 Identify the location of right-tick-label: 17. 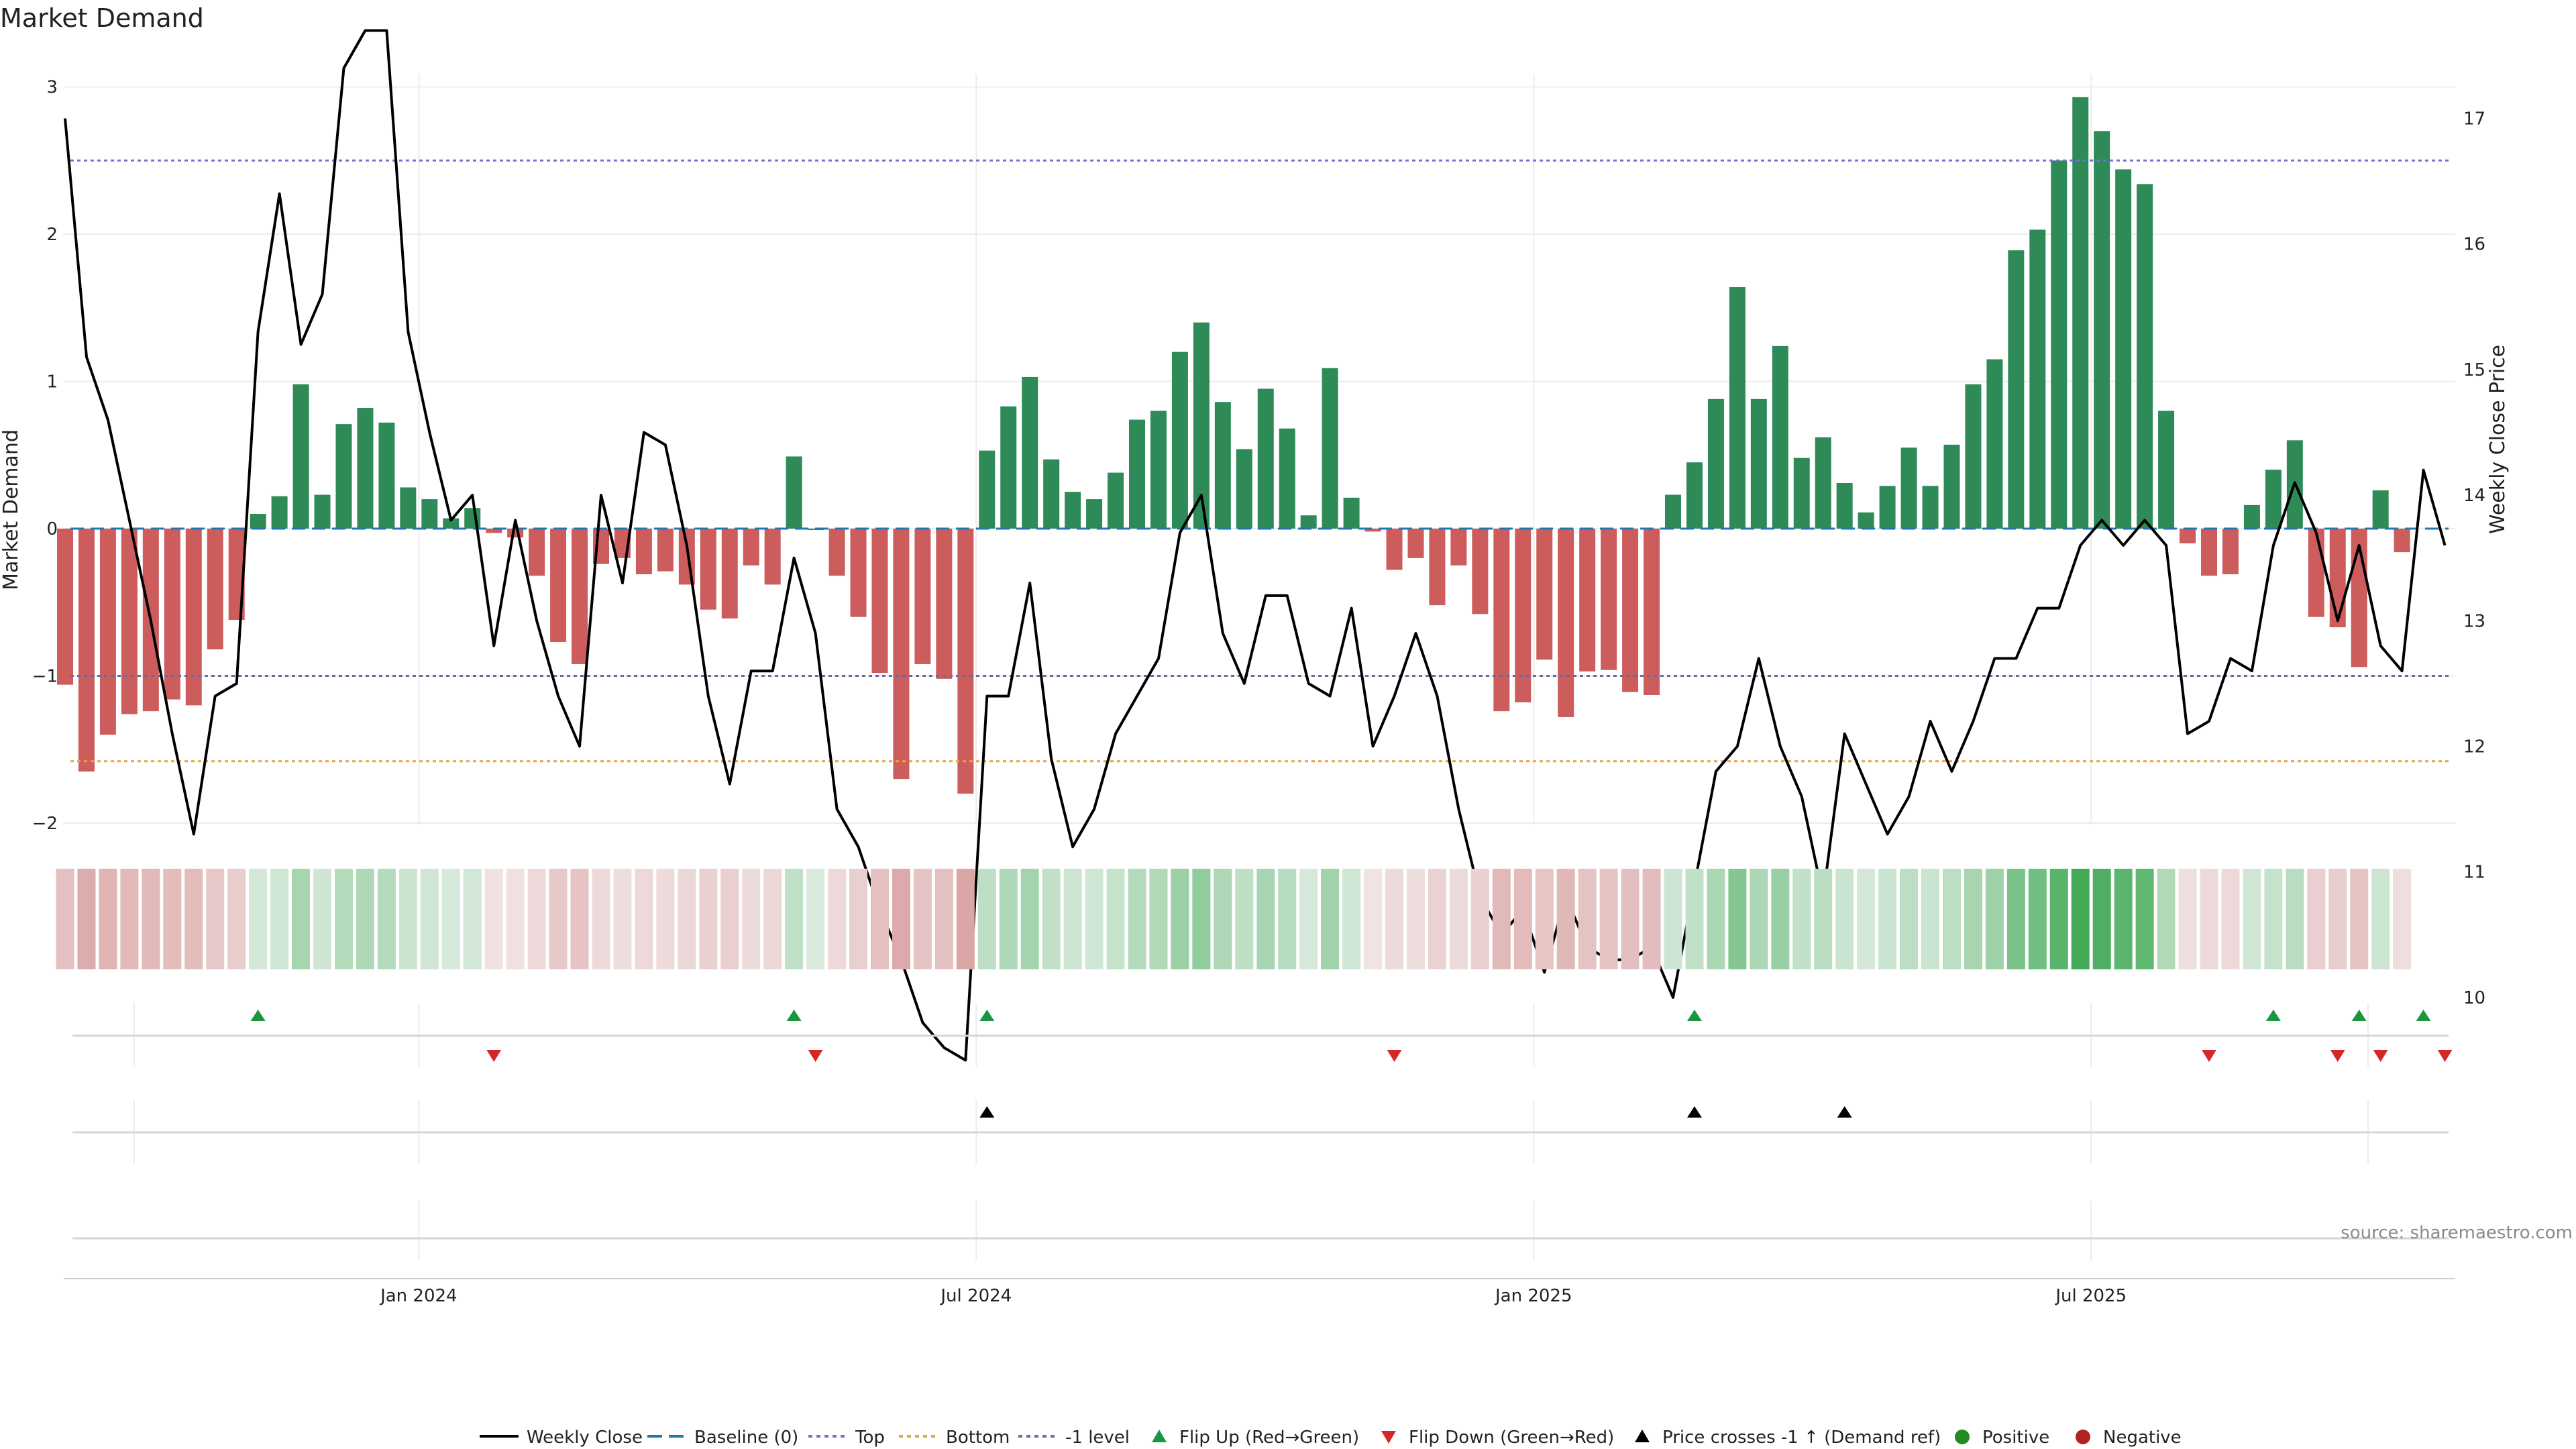
(2474, 119).